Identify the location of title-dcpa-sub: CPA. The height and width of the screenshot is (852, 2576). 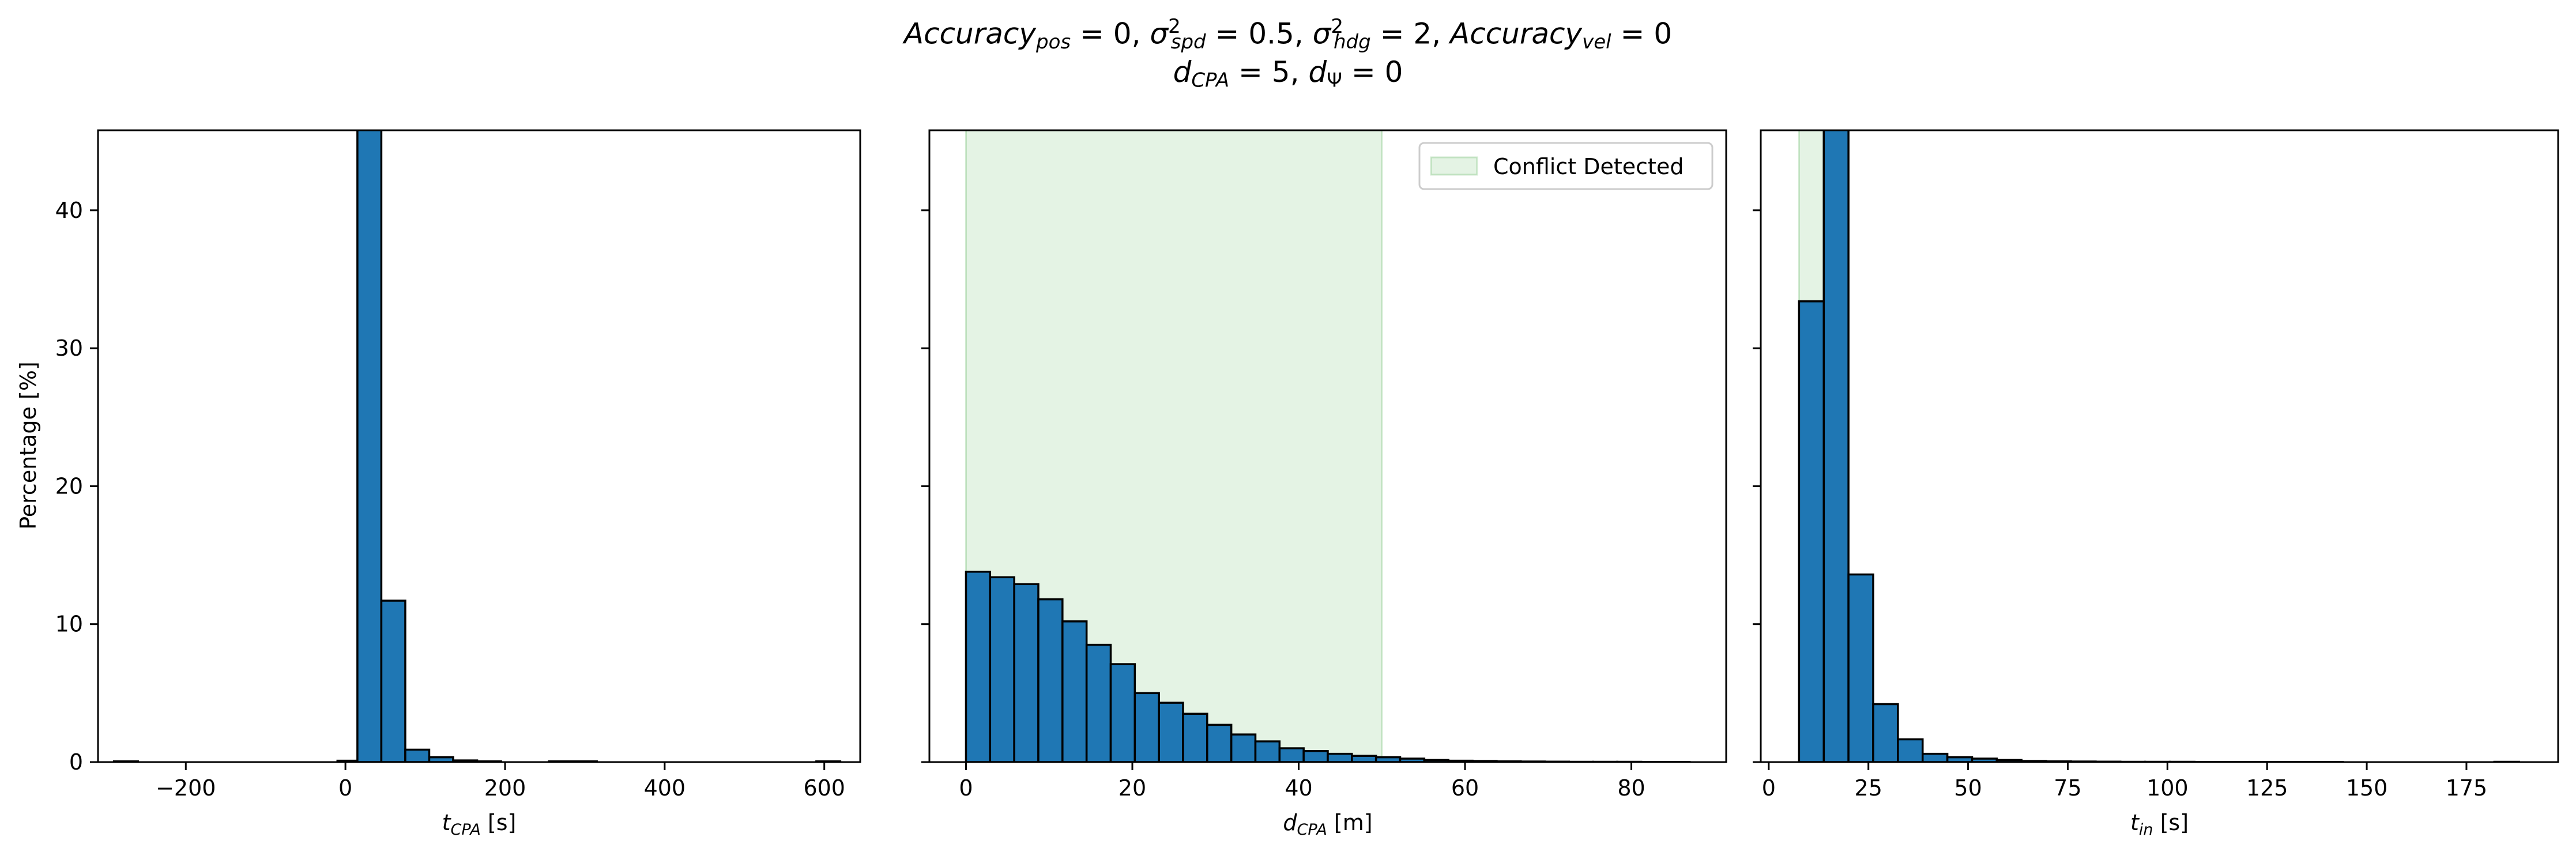
(1210, 81).